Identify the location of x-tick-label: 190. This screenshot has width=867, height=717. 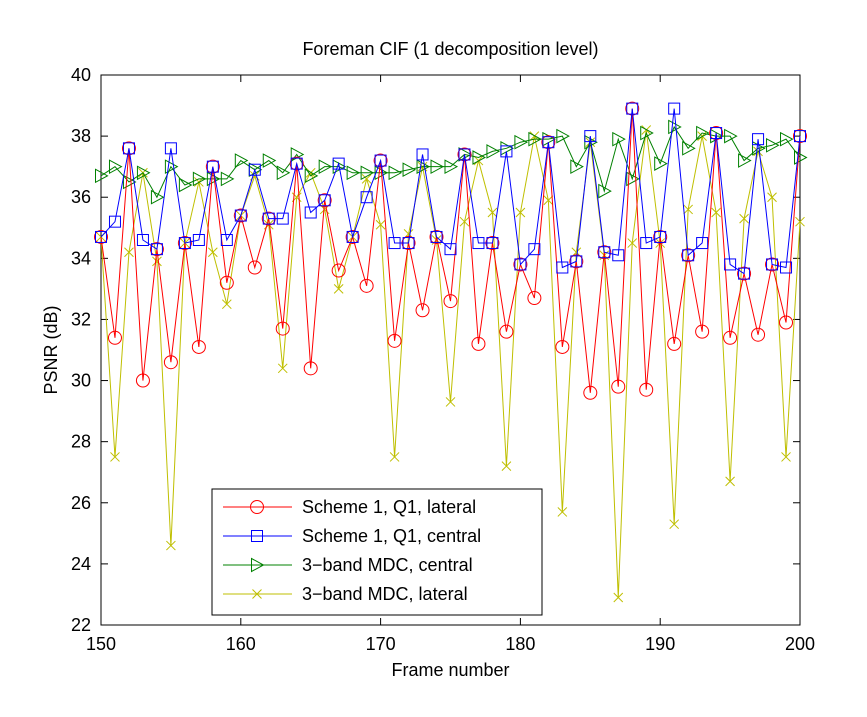
(660, 644).